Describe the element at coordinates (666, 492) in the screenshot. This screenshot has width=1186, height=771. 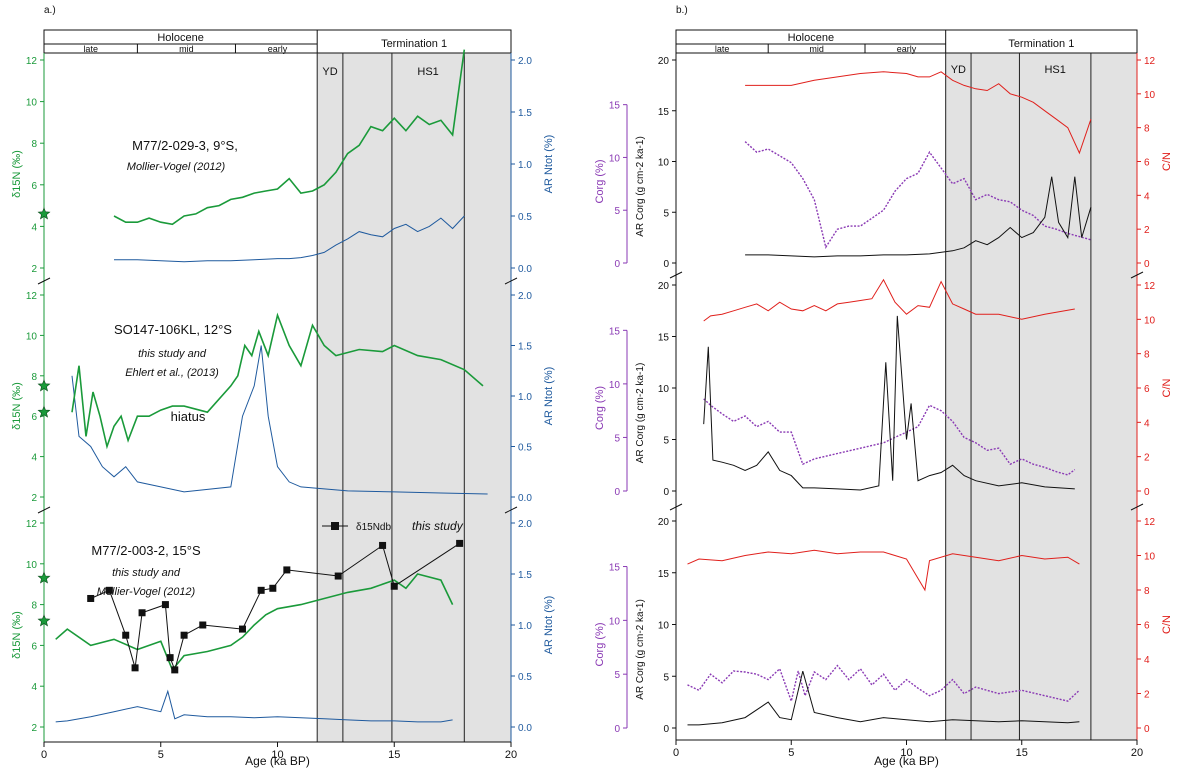
I see `ar-tick-label: 0` at that location.